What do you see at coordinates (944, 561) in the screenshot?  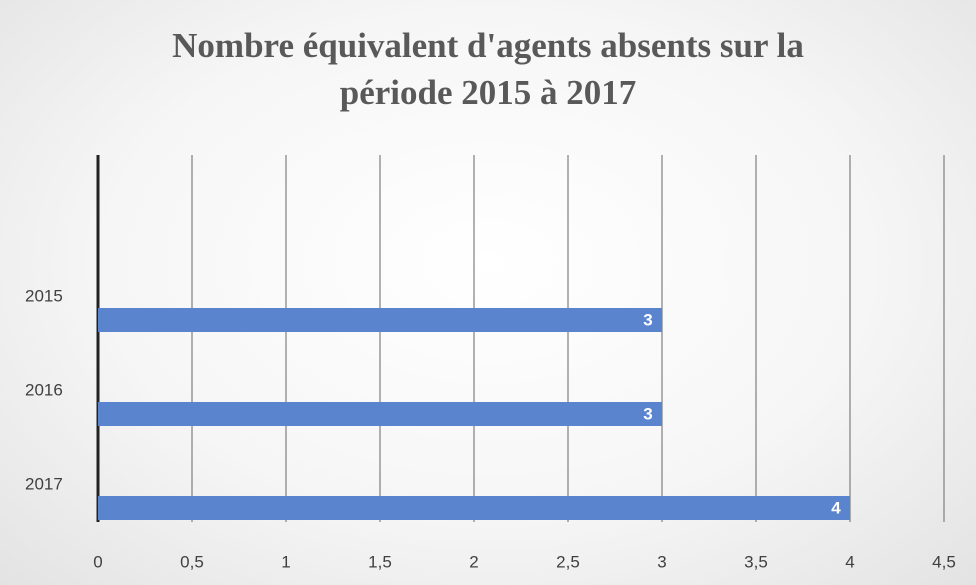 I see `x-tick-label: 4,5` at bounding box center [944, 561].